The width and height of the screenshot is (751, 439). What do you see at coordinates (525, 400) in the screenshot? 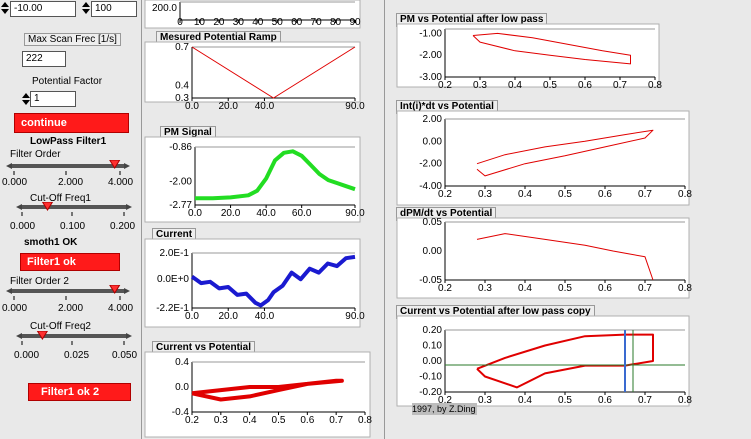
I see `cvp-lowpass-xtick-2: 0.4` at bounding box center [525, 400].